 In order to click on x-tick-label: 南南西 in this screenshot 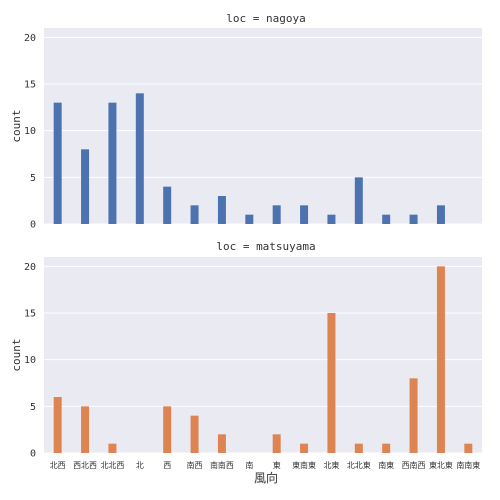, I will do `click(222, 465)`.